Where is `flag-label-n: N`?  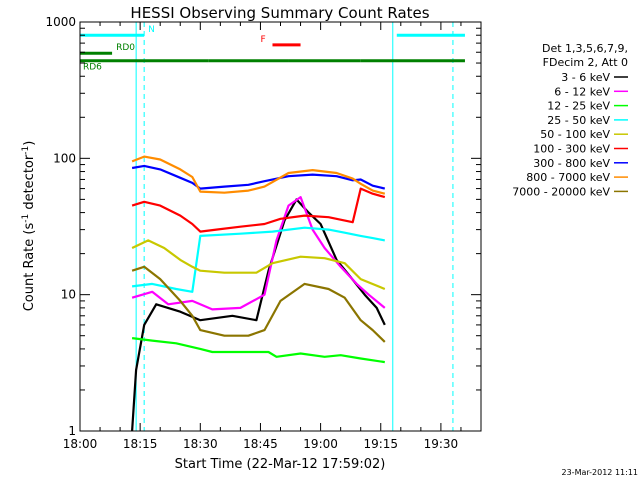 flag-label-n: N is located at coordinates (151, 30).